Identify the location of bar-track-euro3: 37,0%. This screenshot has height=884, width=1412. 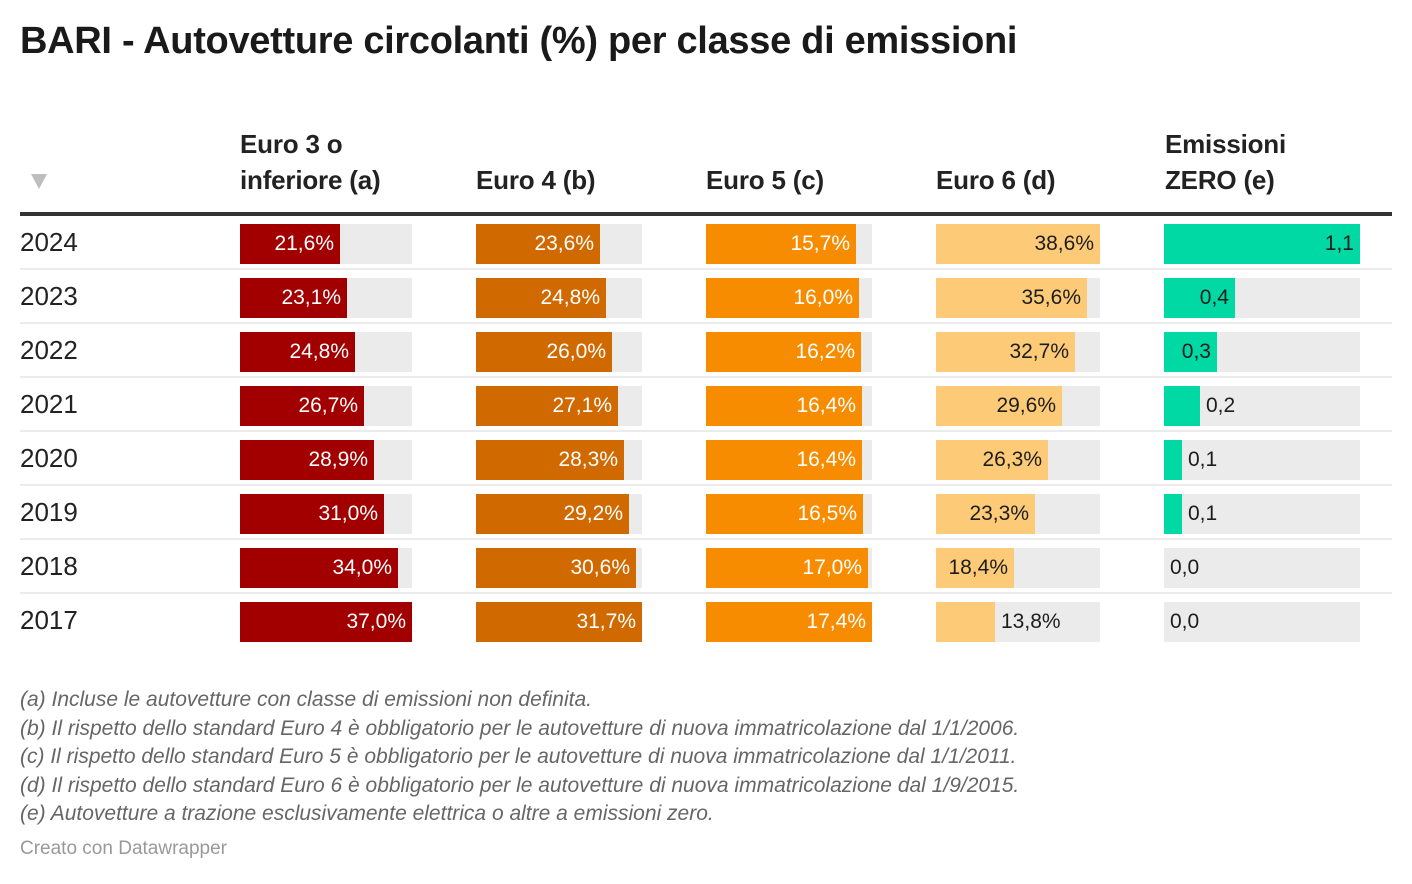
(326, 622).